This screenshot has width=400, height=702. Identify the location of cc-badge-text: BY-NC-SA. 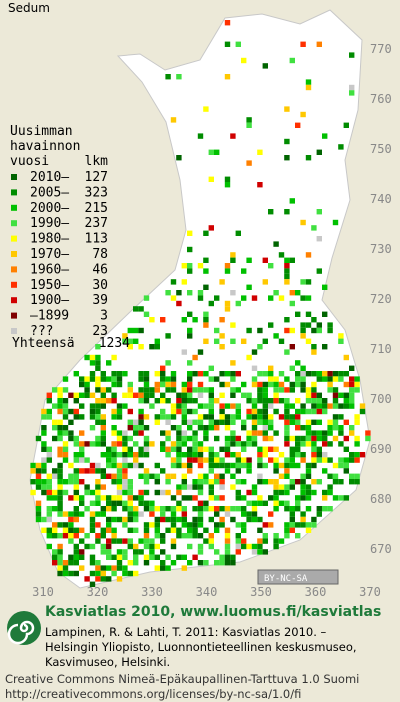
(286, 579).